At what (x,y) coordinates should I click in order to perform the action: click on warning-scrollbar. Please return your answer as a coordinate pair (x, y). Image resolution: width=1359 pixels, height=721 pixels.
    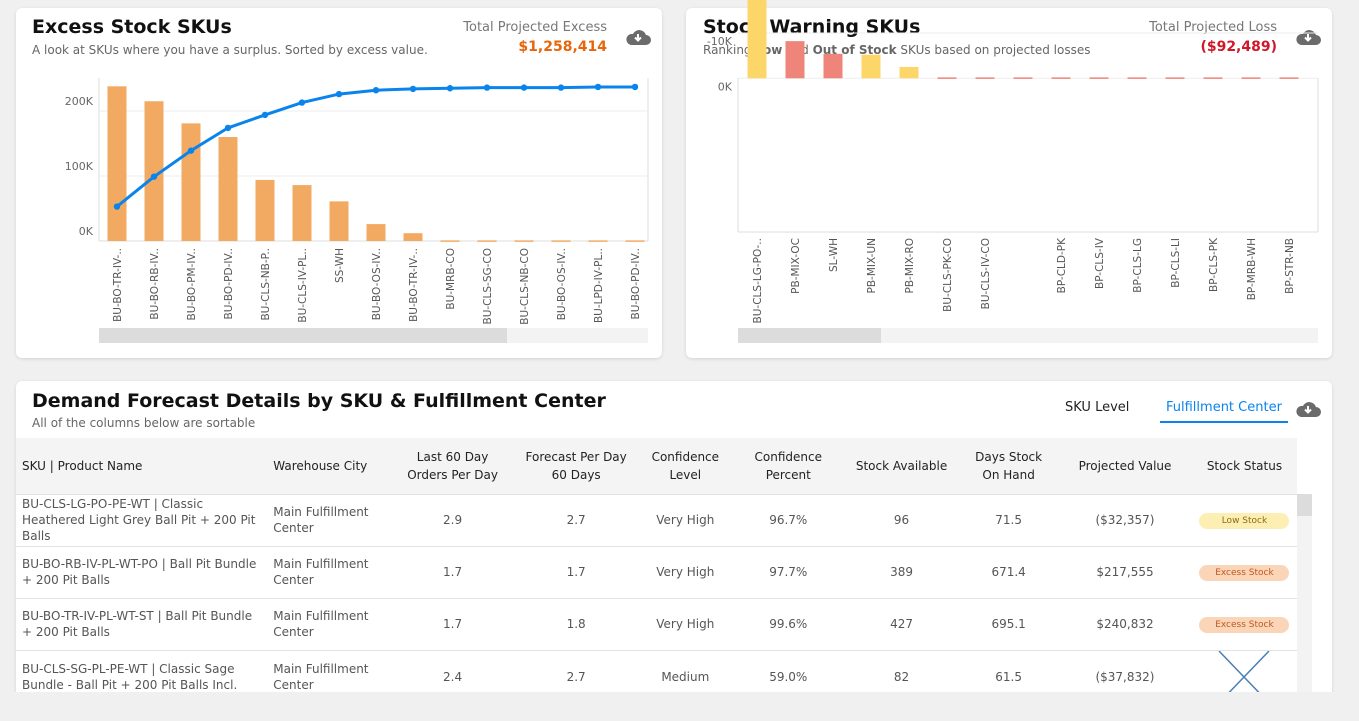
    Looking at the image, I should click on (1028, 335).